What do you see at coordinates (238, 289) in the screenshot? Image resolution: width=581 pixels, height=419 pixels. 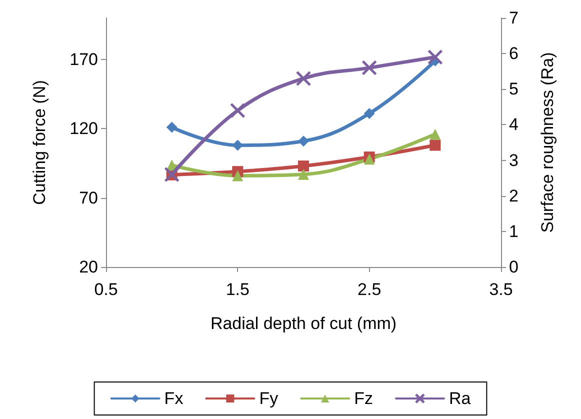 I see `x-tick-label: 1.5` at bounding box center [238, 289].